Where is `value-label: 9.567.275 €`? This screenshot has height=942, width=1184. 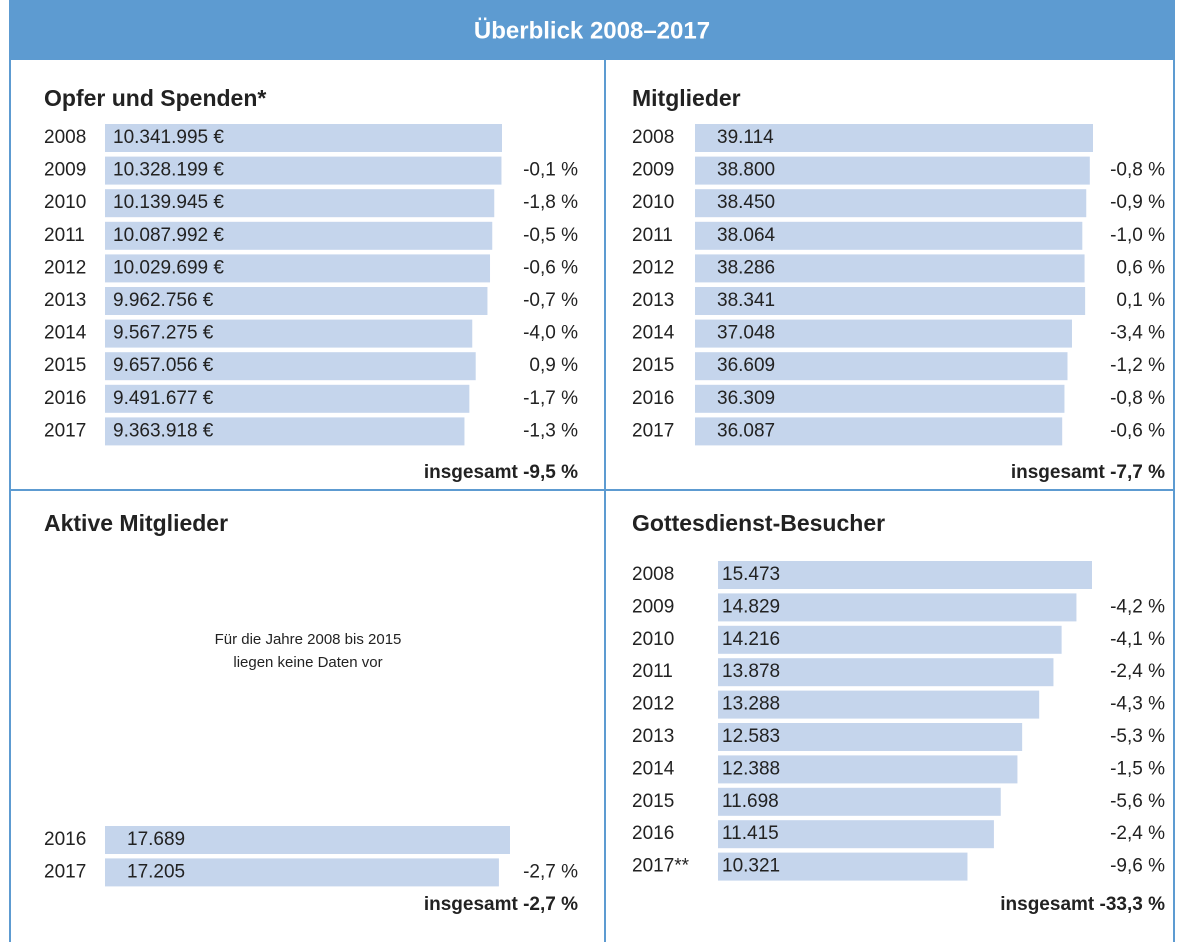
value-label: 9.567.275 € is located at coordinates (163, 333).